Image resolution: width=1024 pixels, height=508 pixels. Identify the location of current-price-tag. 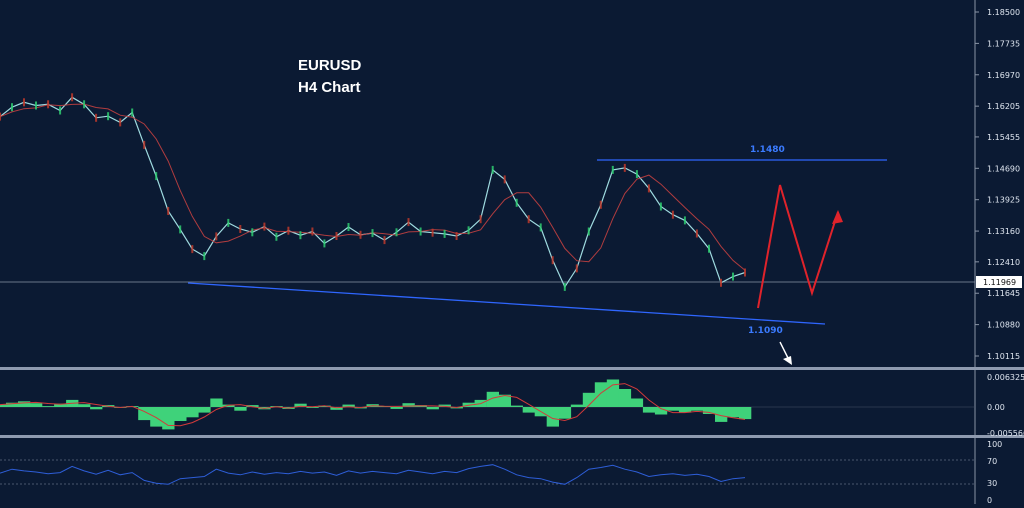
(999, 282).